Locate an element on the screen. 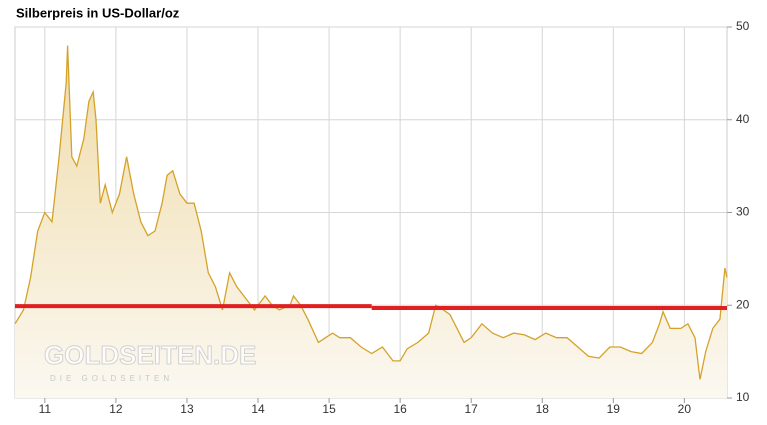 Image resolution: width=767 pixels, height=425 pixels. y-tick-label: 10 is located at coordinates (743, 397).